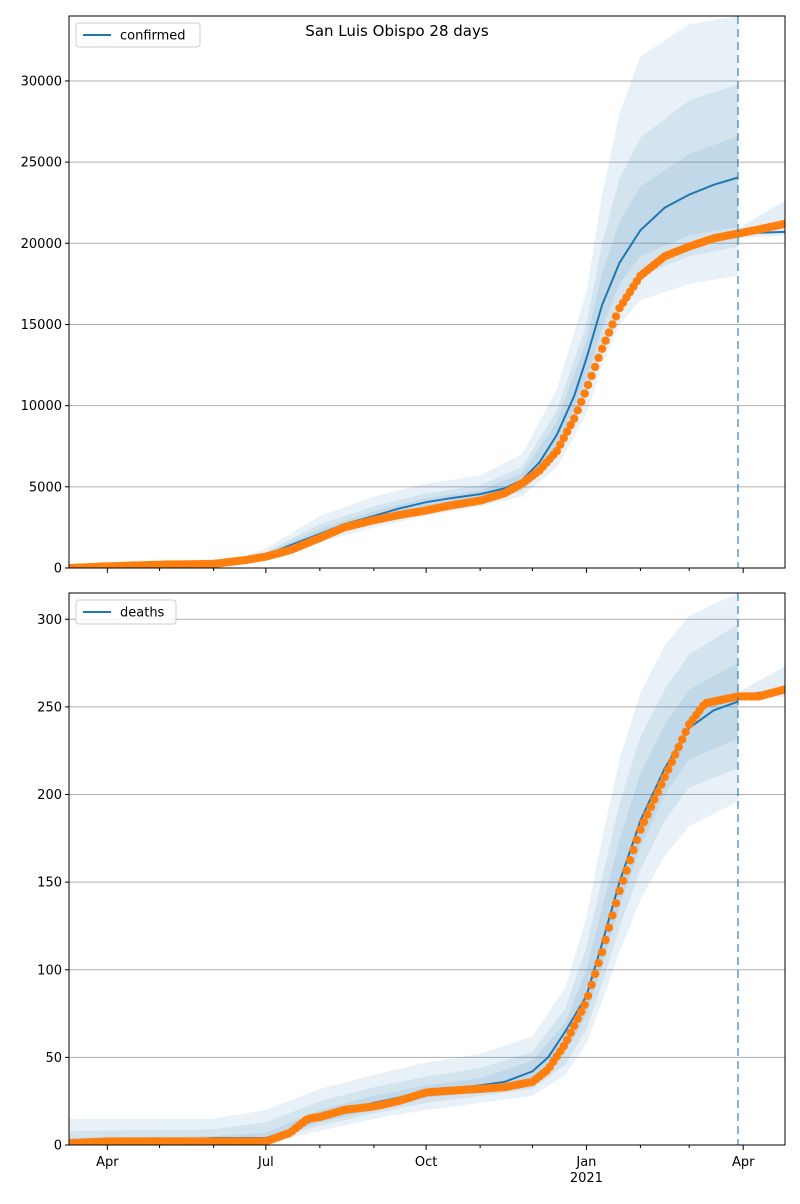  Describe the element at coordinates (45, 487) in the screenshot. I see `y-tick-label: 5000` at that location.